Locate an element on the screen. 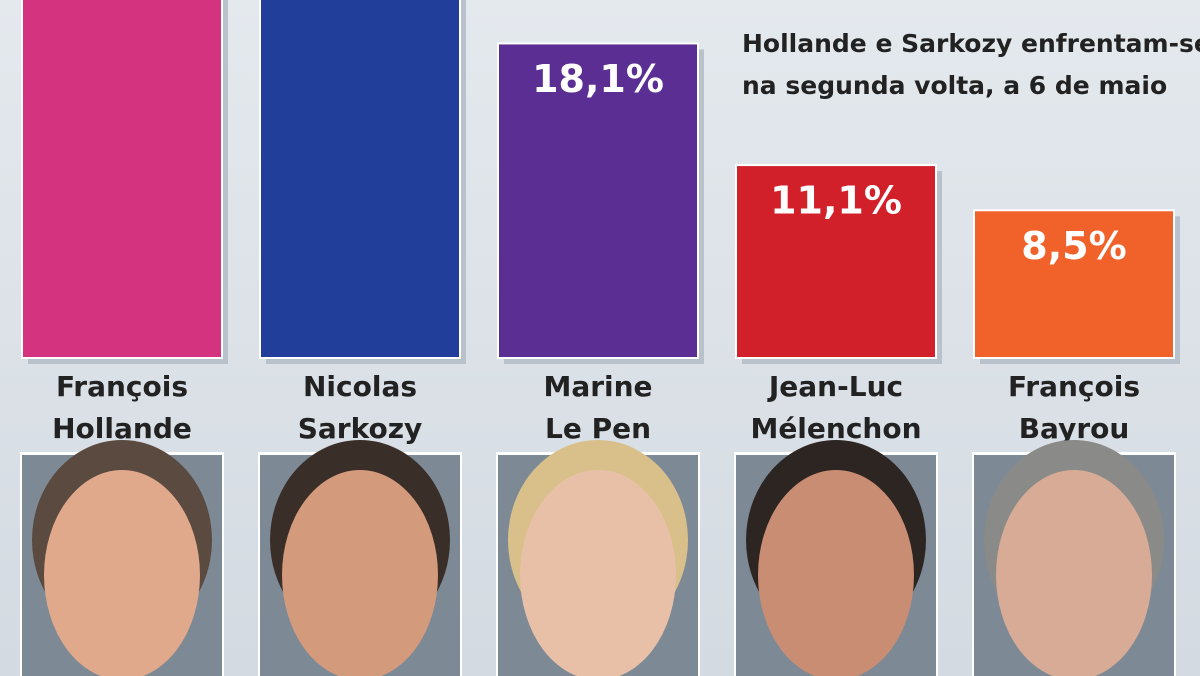 This screenshot has height=676, width=1200. category-label: Nicolas Sarkozy is located at coordinates (360, 407).